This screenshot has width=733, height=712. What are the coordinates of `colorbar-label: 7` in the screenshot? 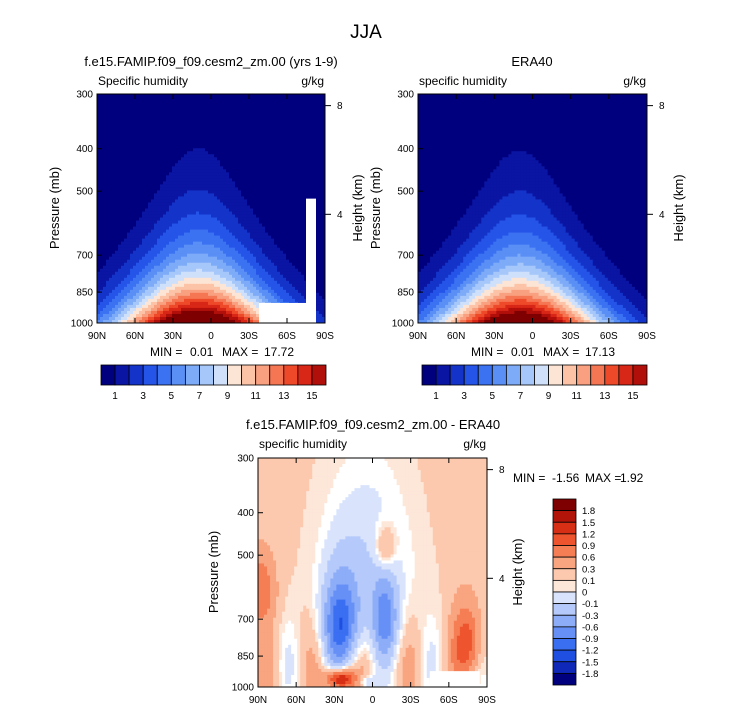 It's located at (521, 396).